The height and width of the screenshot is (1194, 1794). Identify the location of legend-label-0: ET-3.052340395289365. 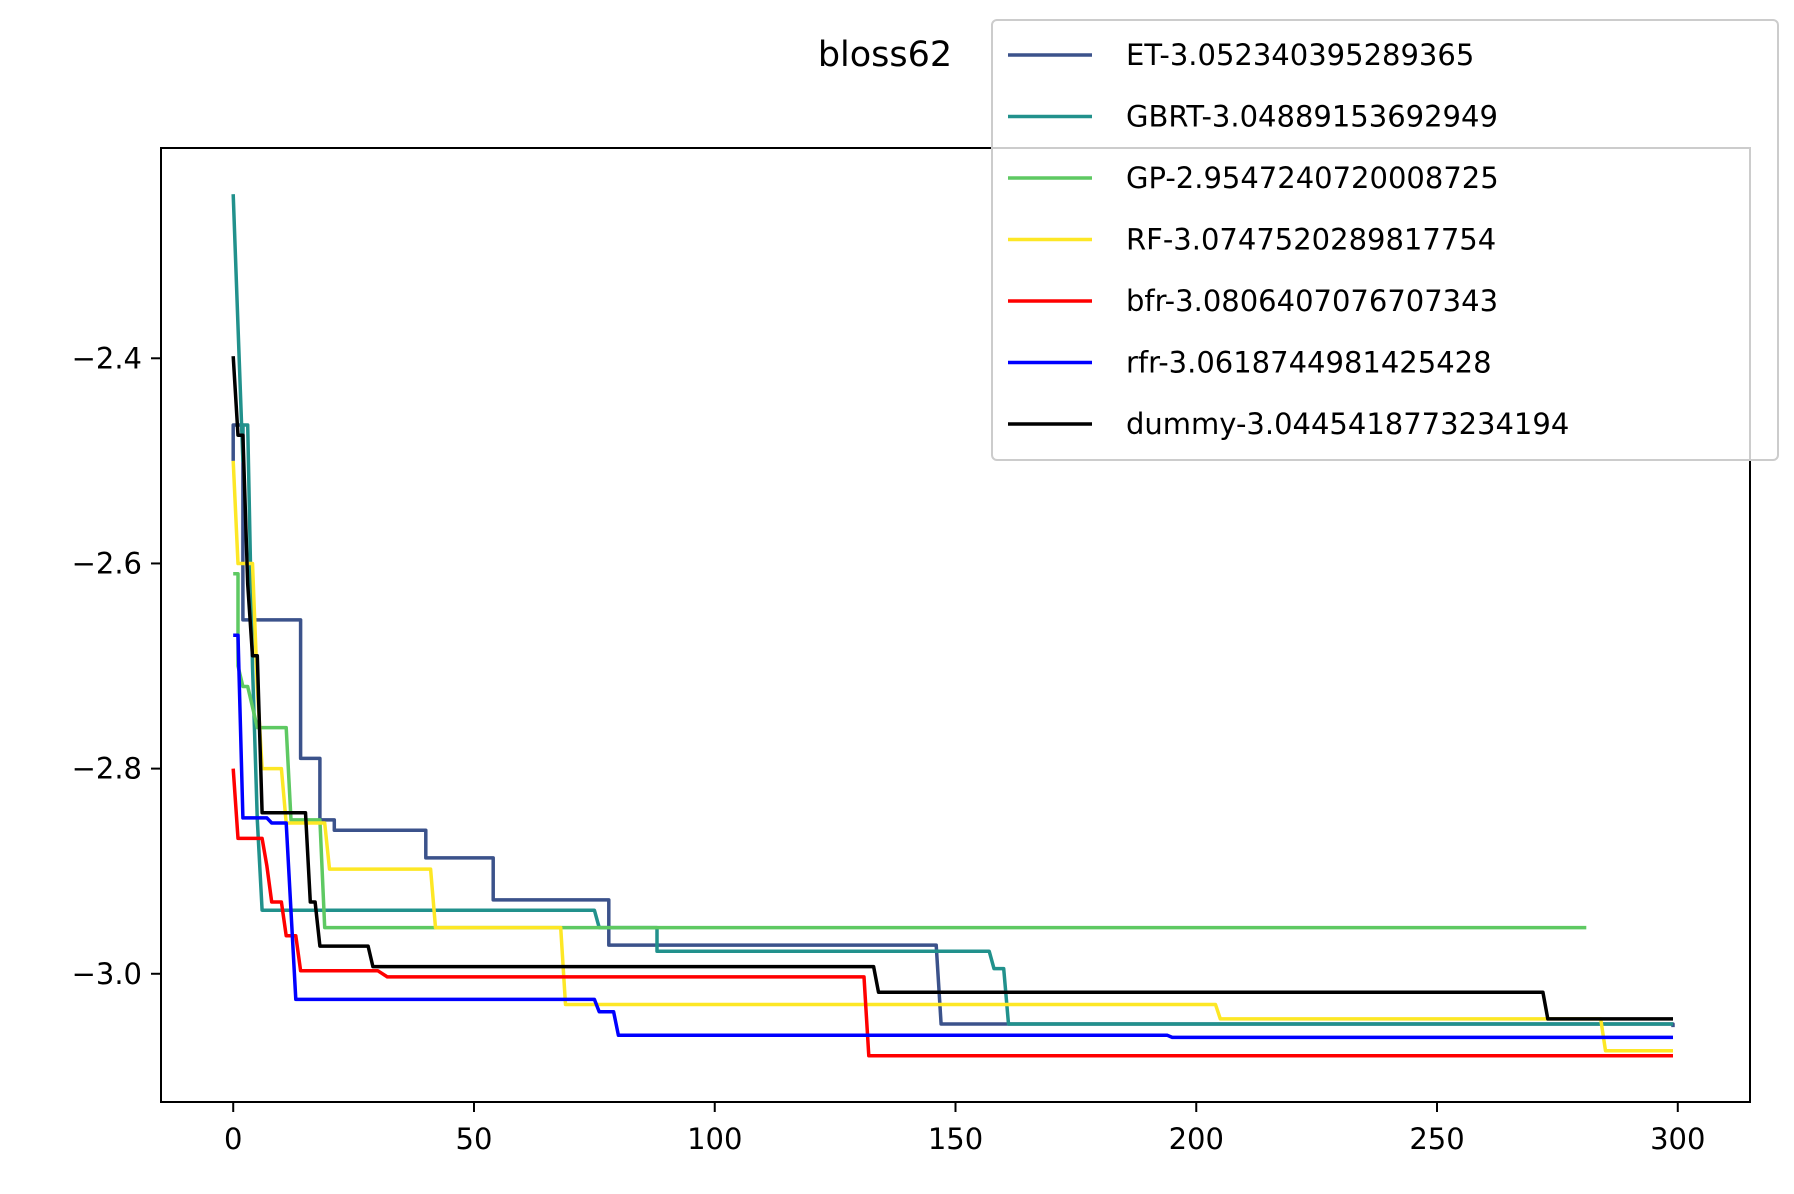
(1300, 55).